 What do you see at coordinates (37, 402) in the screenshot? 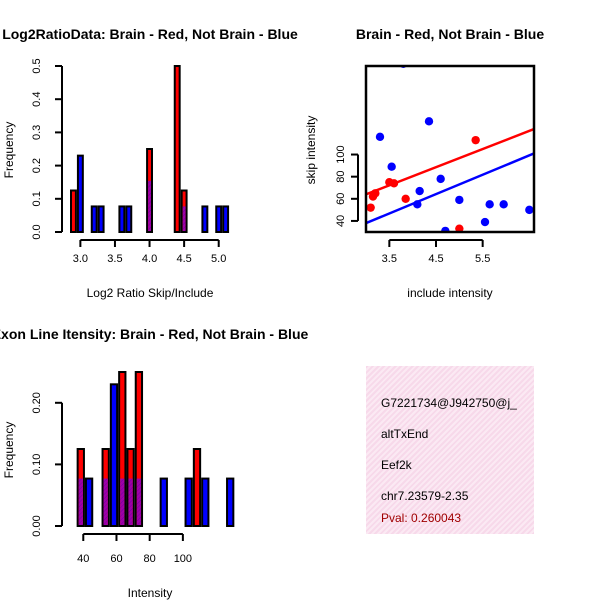
I see `hist2-y-tick-label: 0.20` at bounding box center [37, 402].